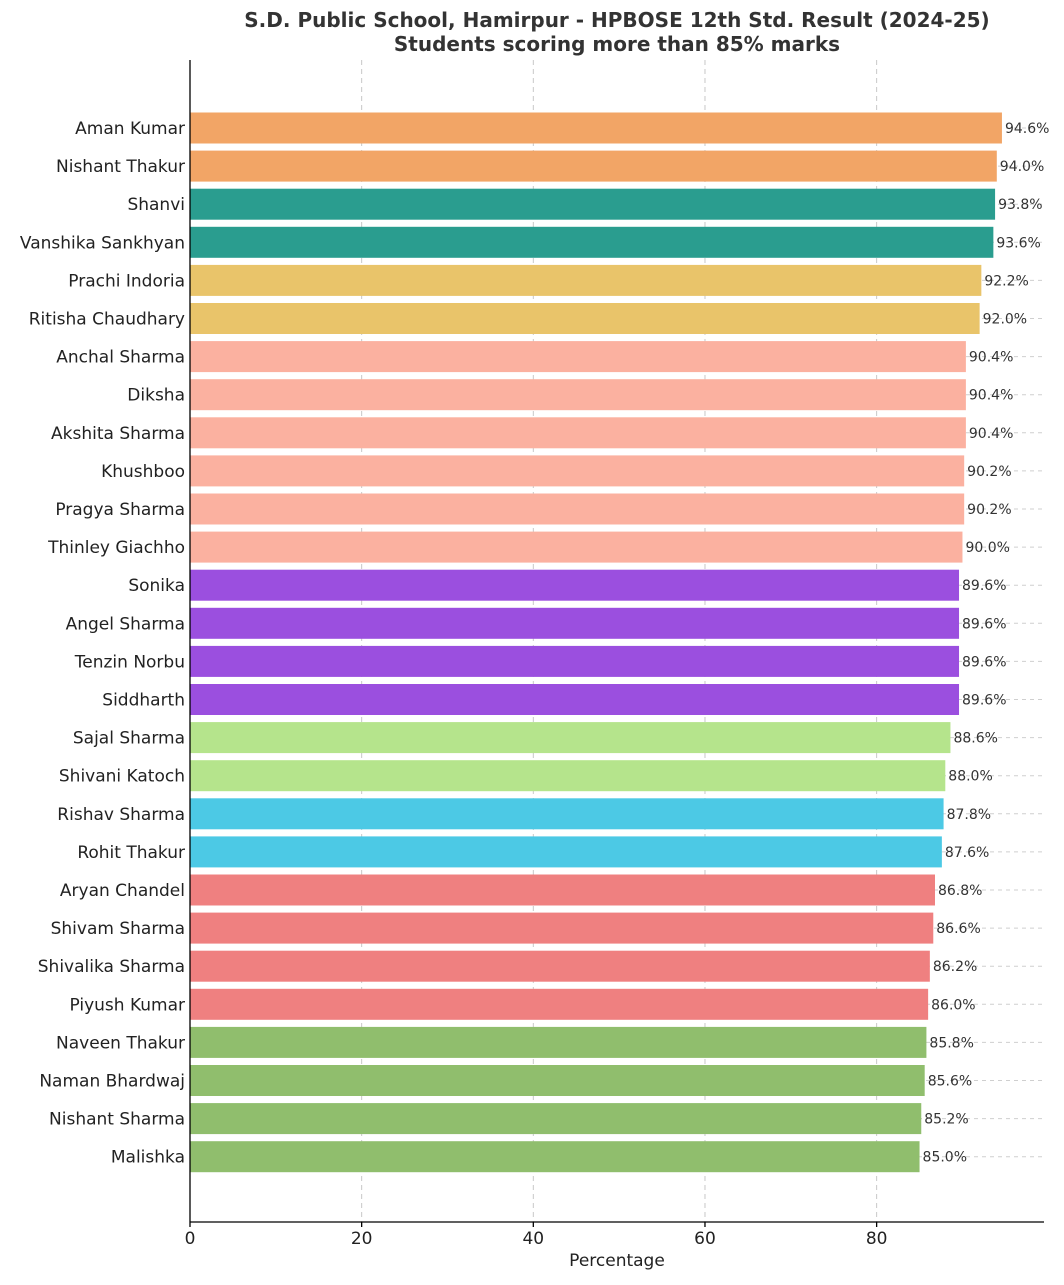 The width and height of the screenshot is (1064, 1285). Describe the element at coordinates (950, 1082) in the screenshot. I see `value-label: 85.6%` at that location.